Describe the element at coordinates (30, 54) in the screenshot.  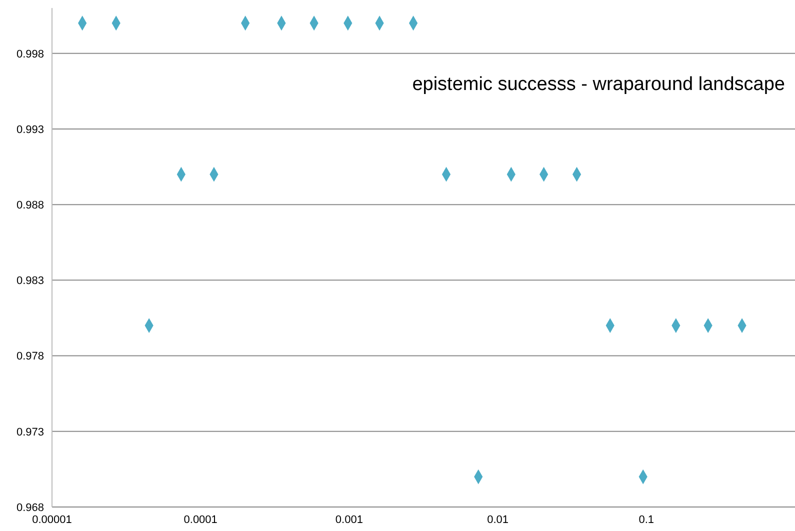
I see `y-tick-label: 0.998` at that location.